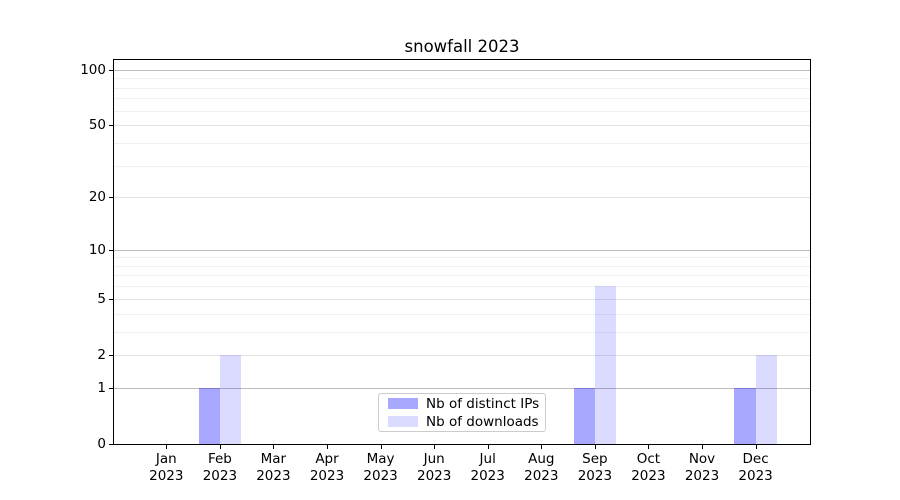  Describe the element at coordinates (230, 399) in the screenshot. I see `bar-nb-of-downloads-feb` at that location.